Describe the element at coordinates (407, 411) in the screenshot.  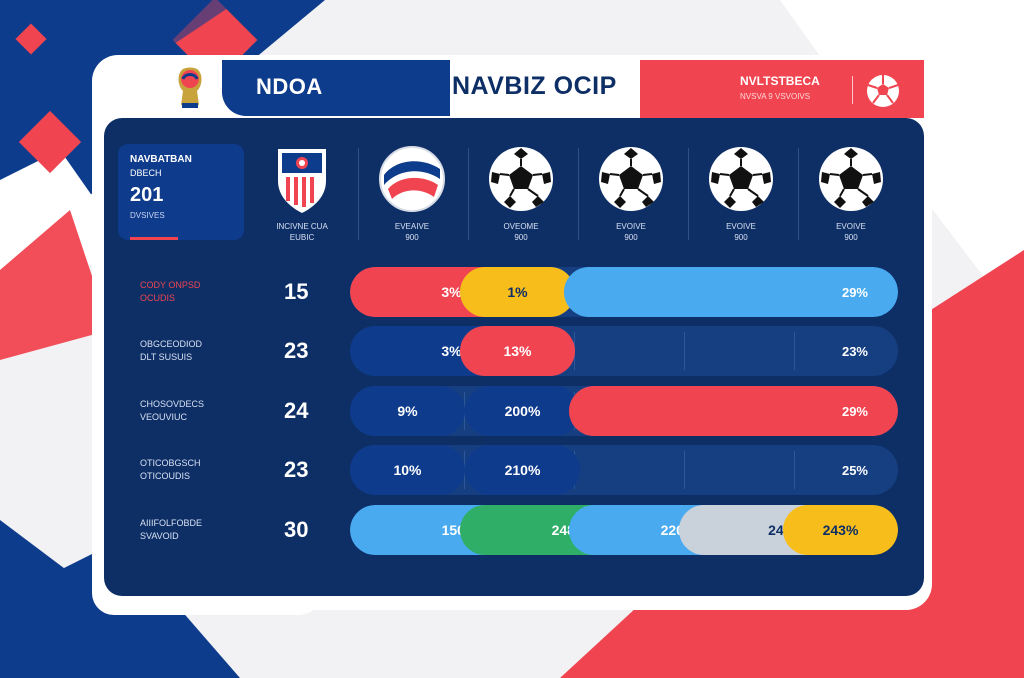
I see `bar-segment: 9%` at that location.